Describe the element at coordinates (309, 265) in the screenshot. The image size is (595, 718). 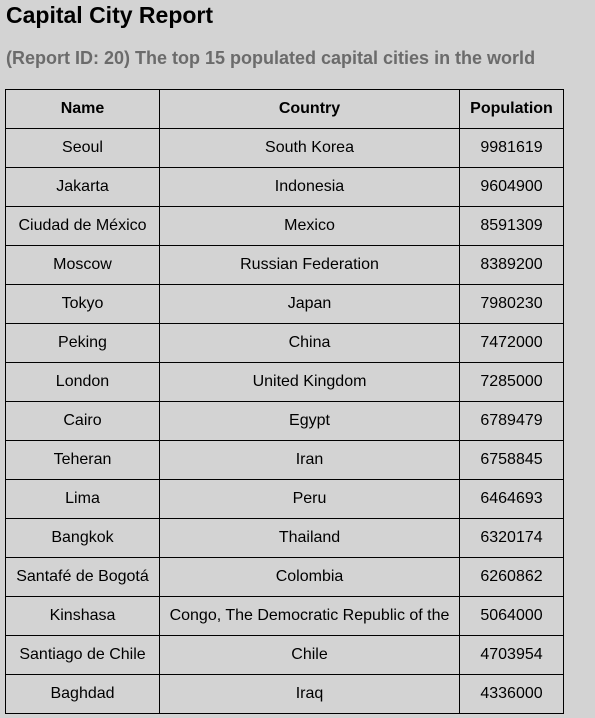
I see `country-cell: Russian Federation` at that location.